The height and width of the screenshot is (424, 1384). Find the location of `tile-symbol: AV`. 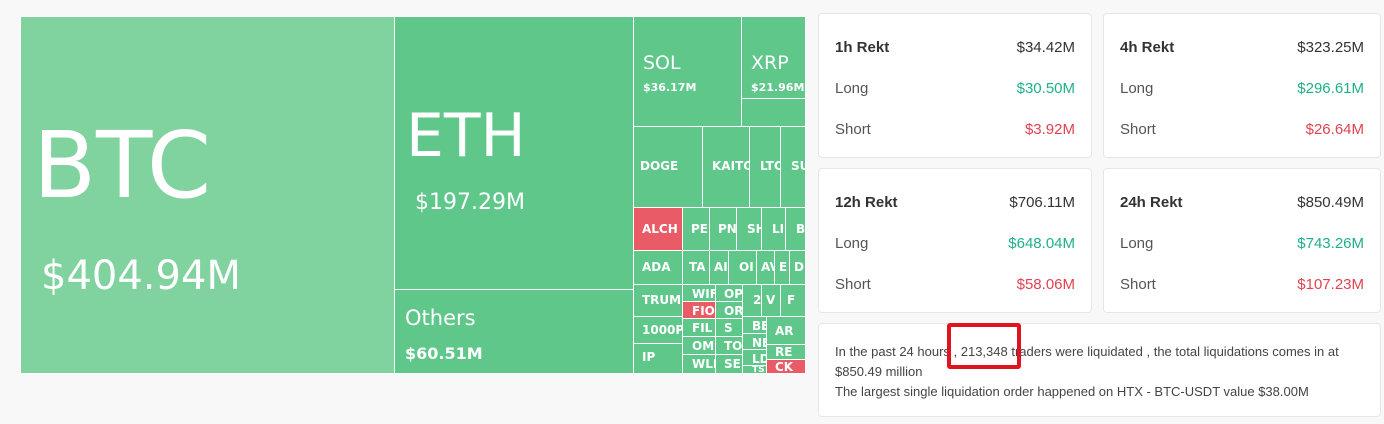

tile-symbol: AV is located at coordinates (767, 267).